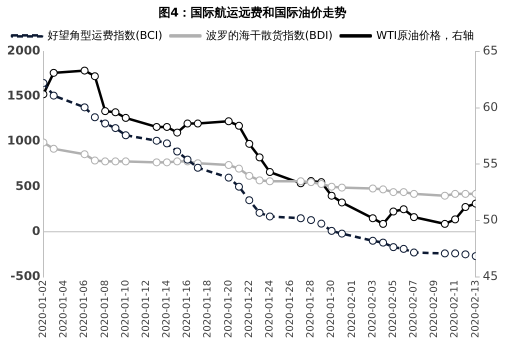  I want to click on y2-tick-label: 55, so click(490, 163).